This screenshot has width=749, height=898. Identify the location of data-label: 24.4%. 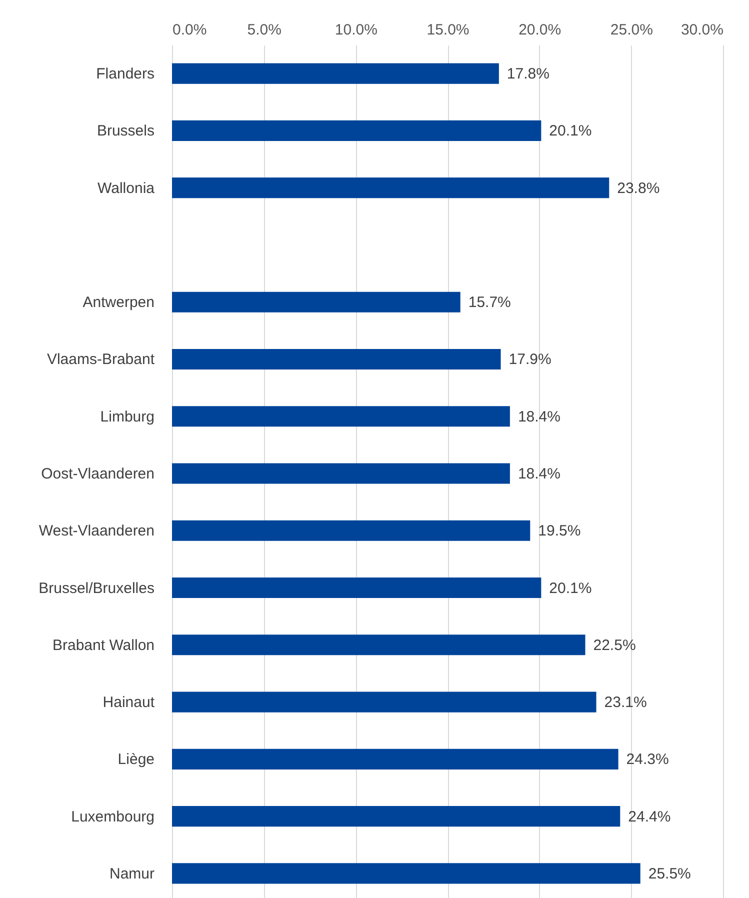
(649, 817).